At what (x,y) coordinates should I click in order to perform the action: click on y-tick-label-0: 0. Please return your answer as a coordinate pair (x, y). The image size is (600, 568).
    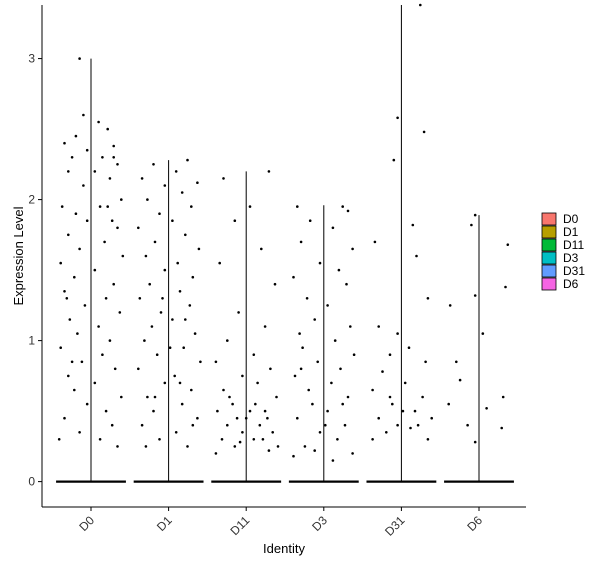
    Looking at the image, I should click on (31, 482).